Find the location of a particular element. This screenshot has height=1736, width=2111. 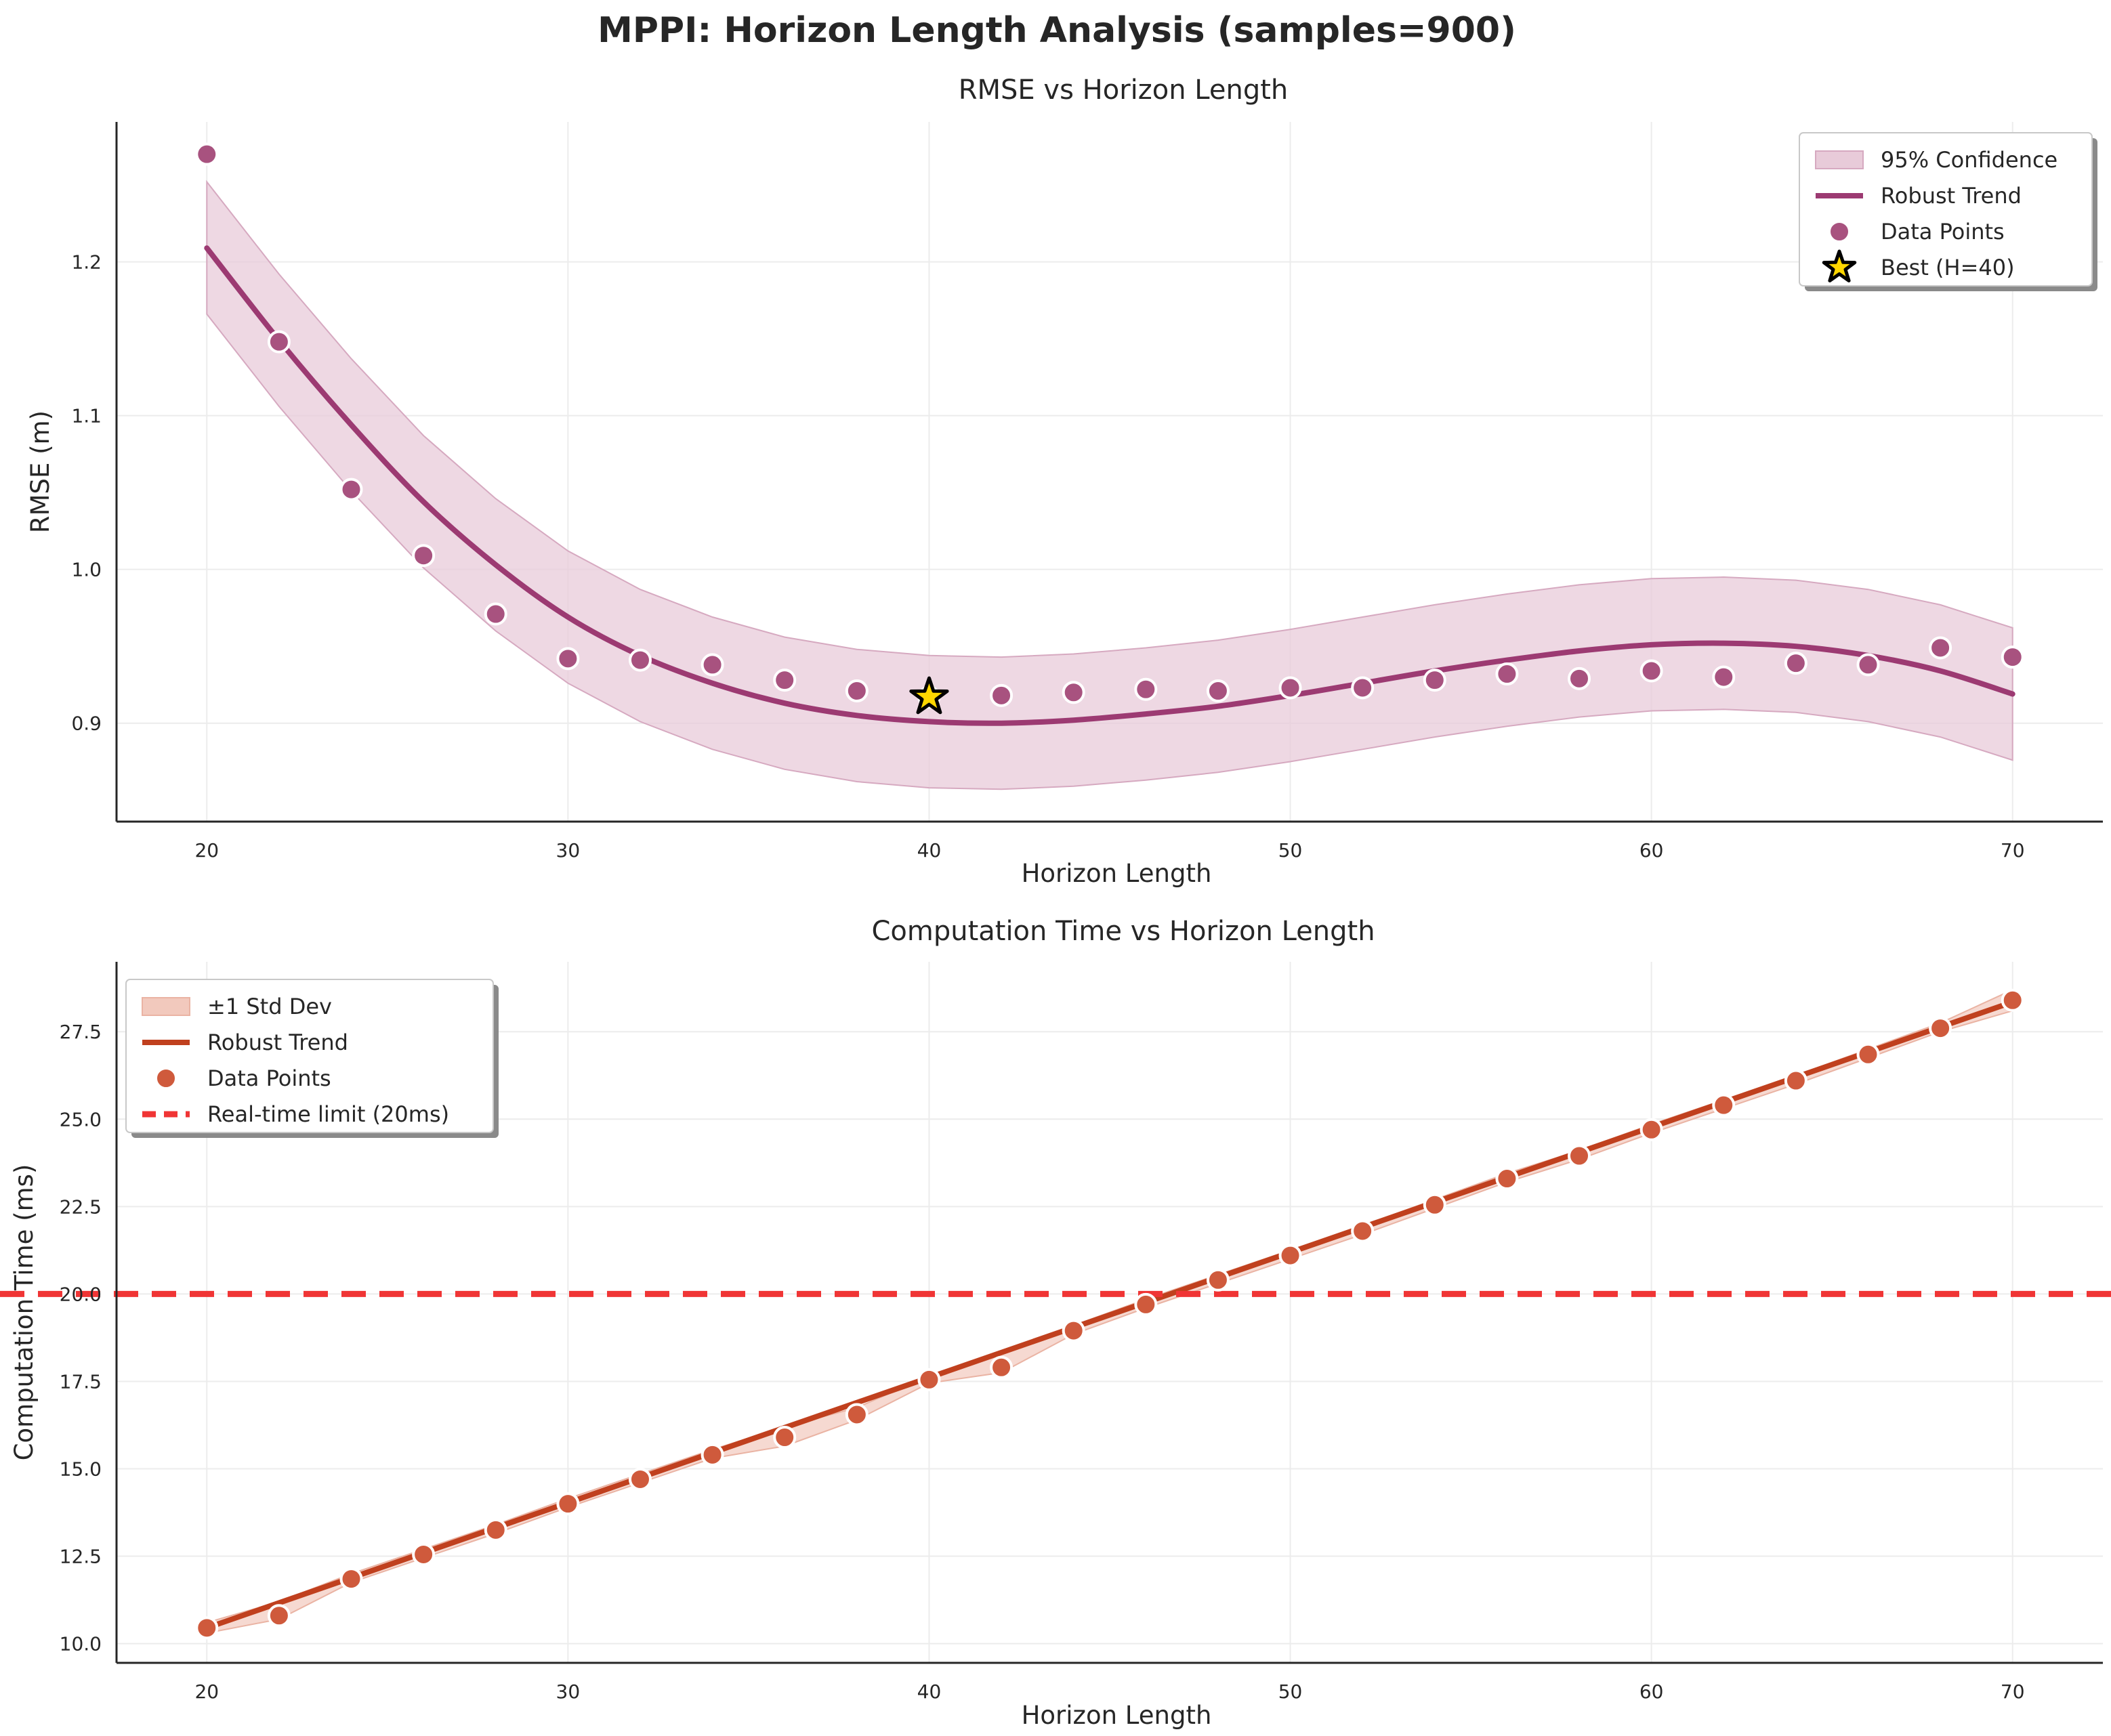

legend-swatch-star is located at coordinates (1839, 265).